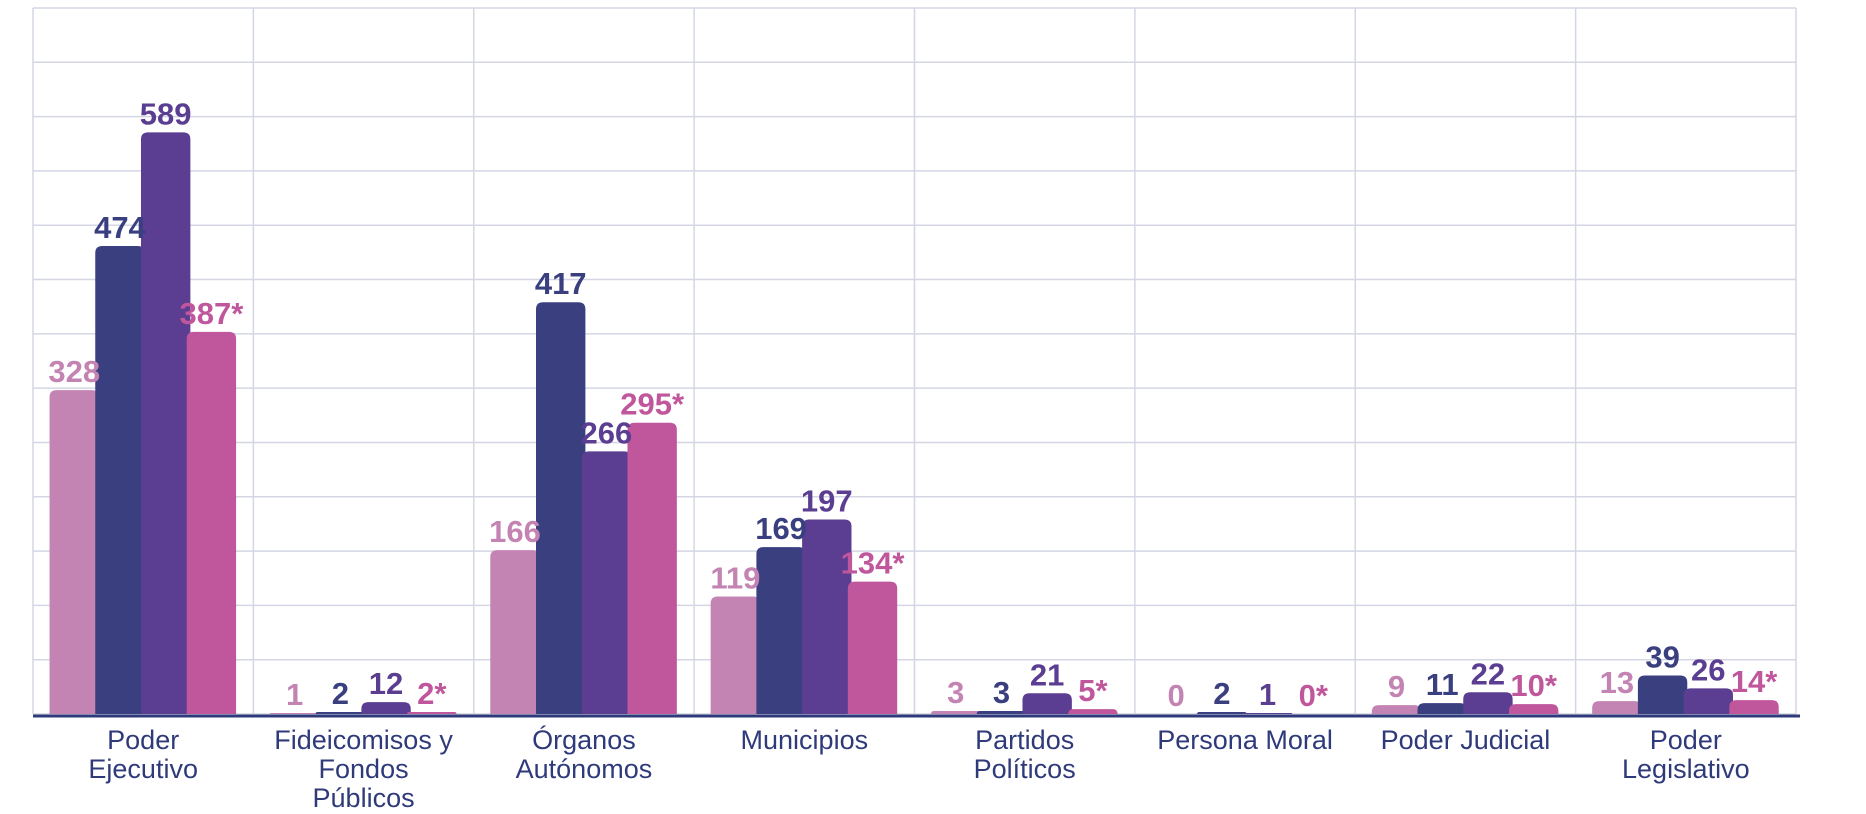  I want to click on value-label: 14*, so click(1754, 681).